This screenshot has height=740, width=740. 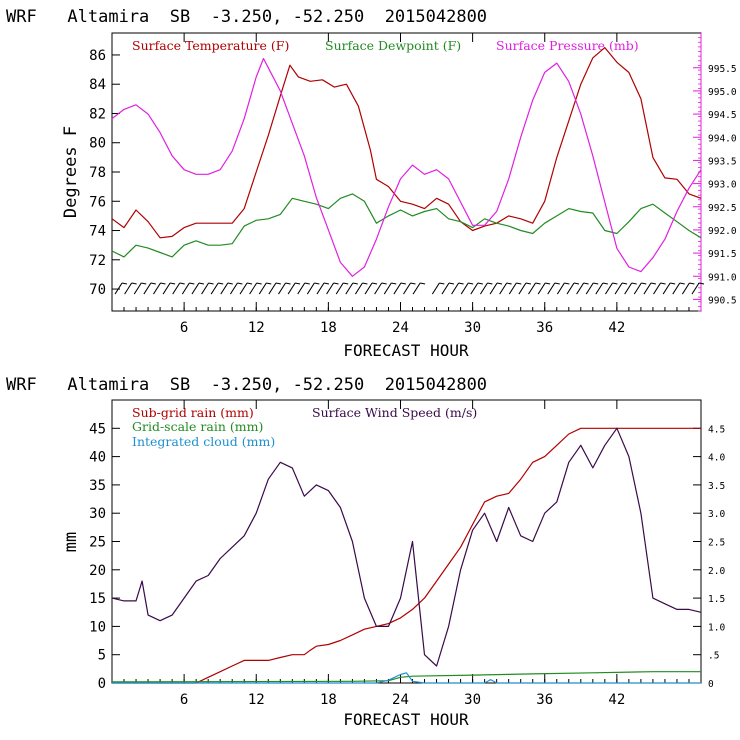 I want to click on y2-tick-label: 992.0, so click(x=722, y=231).